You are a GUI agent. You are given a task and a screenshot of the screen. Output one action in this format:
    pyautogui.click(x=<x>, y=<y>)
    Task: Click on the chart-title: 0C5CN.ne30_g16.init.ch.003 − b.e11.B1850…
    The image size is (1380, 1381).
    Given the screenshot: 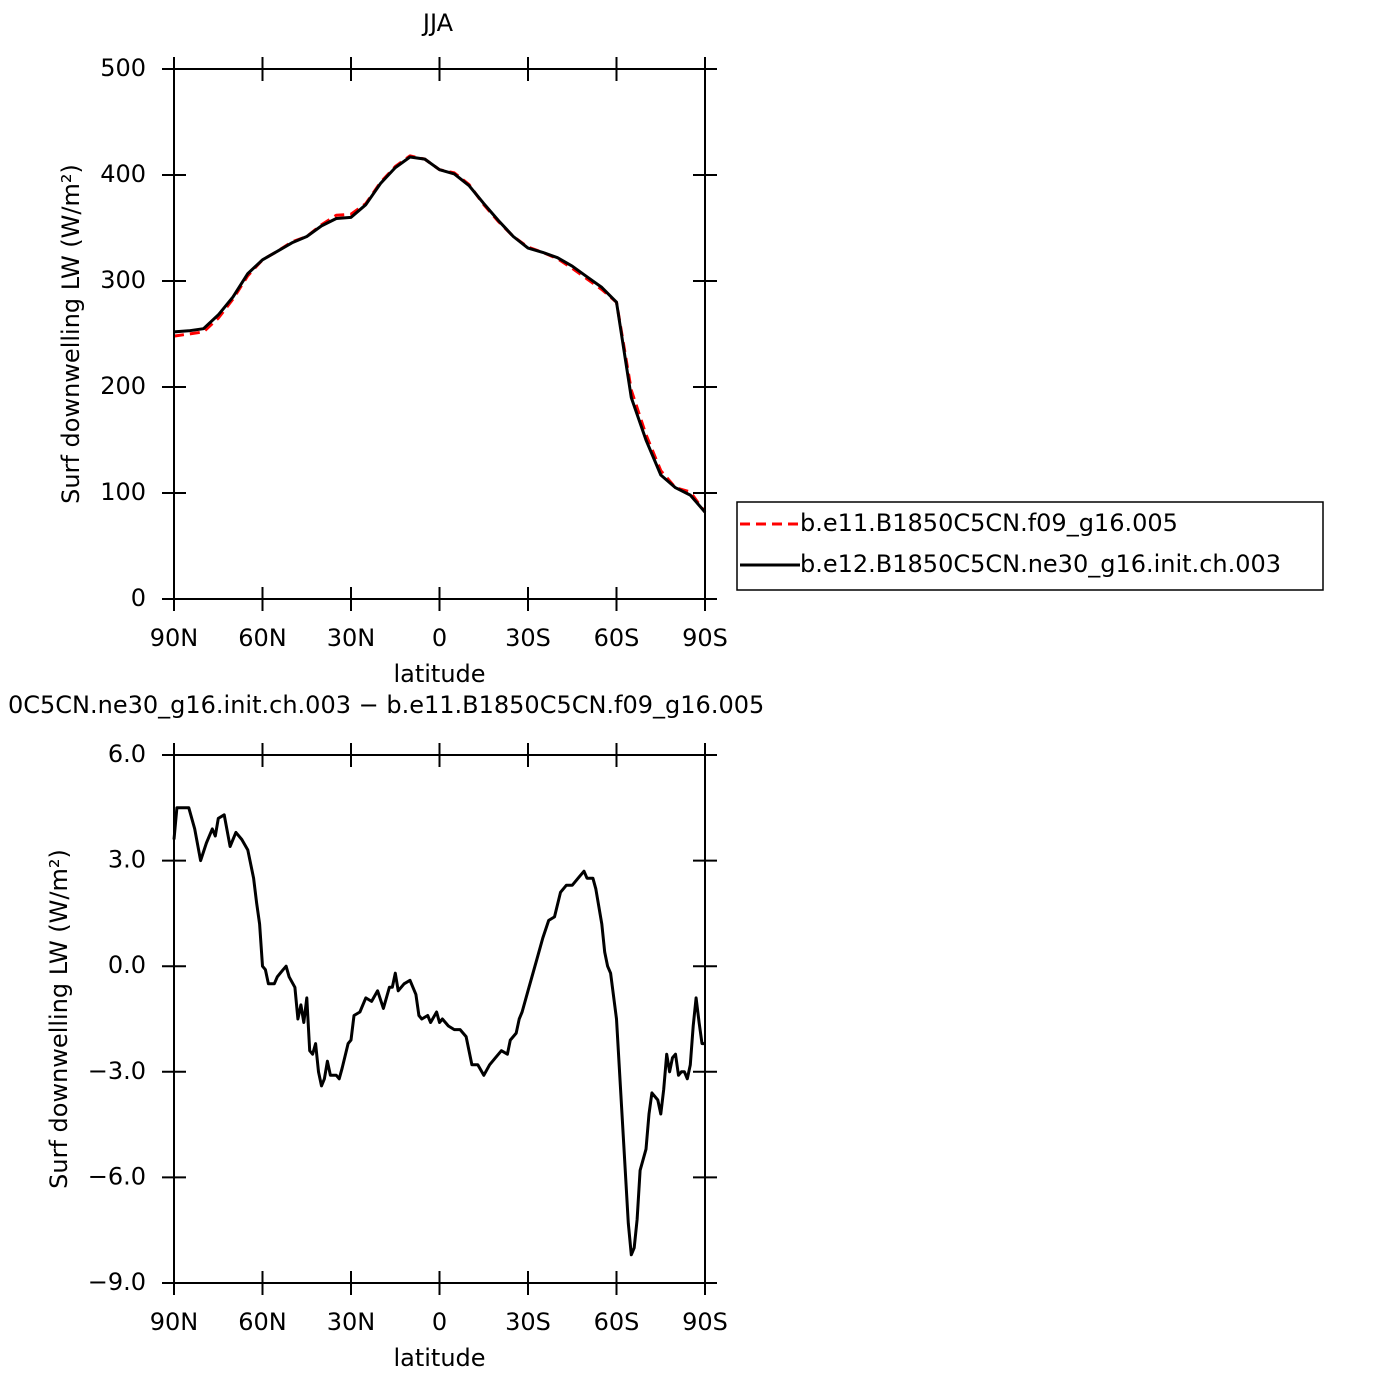 What is the action you would take?
    pyautogui.click(x=386, y=705)
    